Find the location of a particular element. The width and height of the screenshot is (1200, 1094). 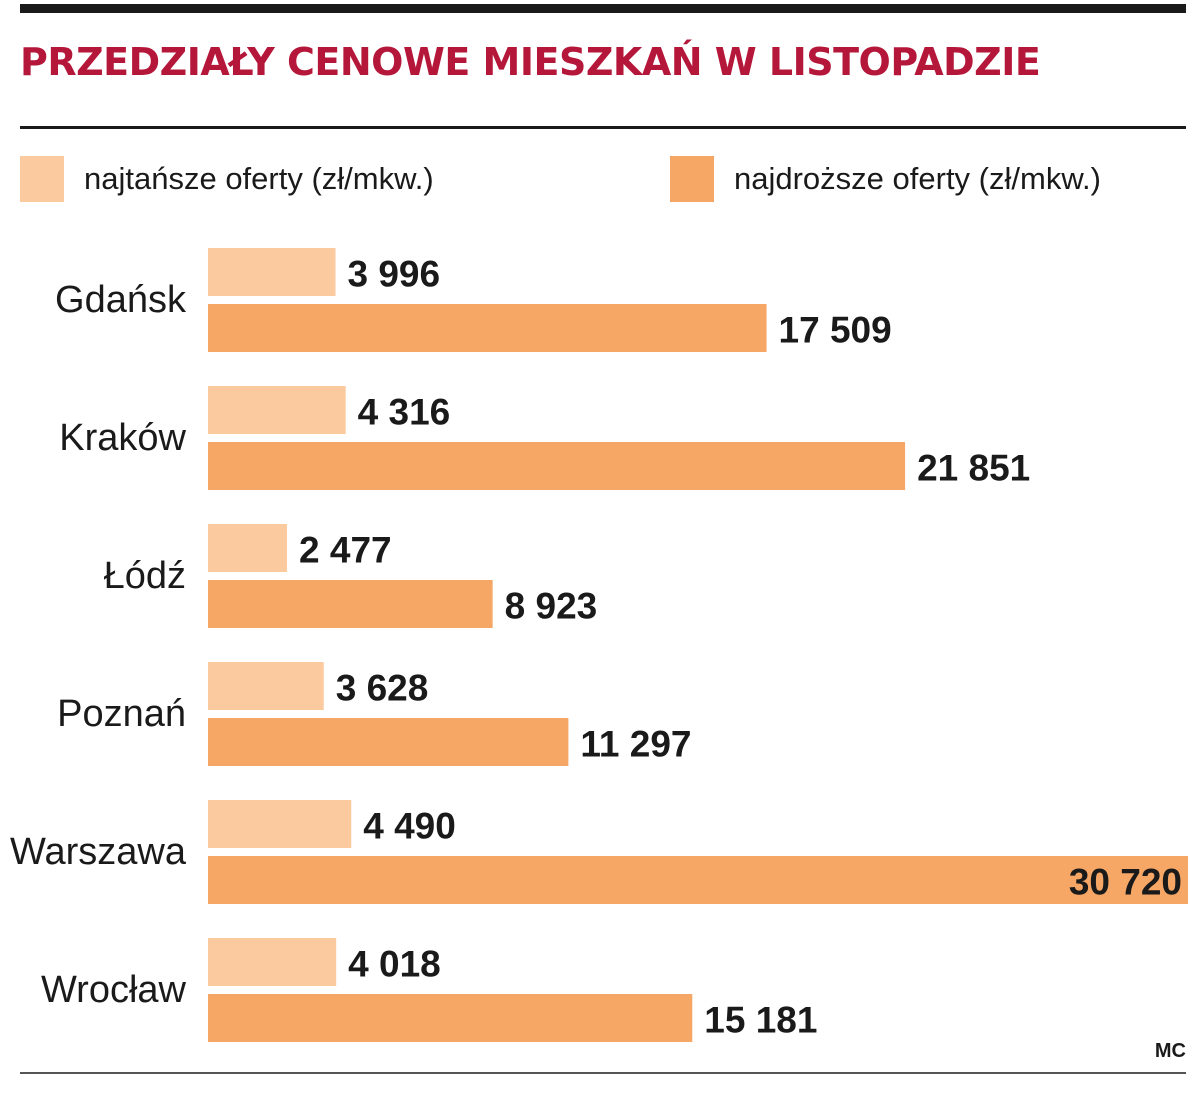

bar-most-expensive-gdansk is located at coordinates (487, 328).